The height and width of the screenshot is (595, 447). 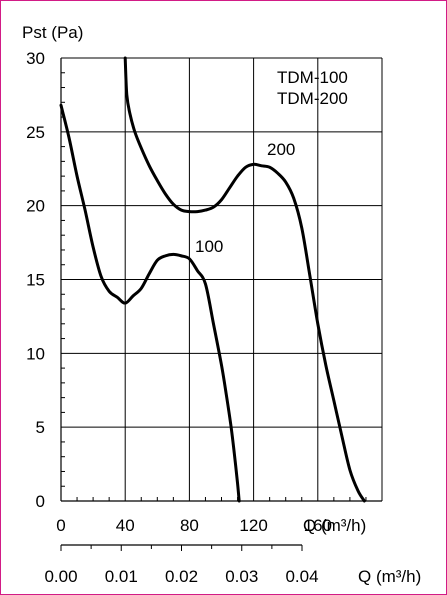 I want to click on y-tick-label-15: 15, so click(x=35, y=280).